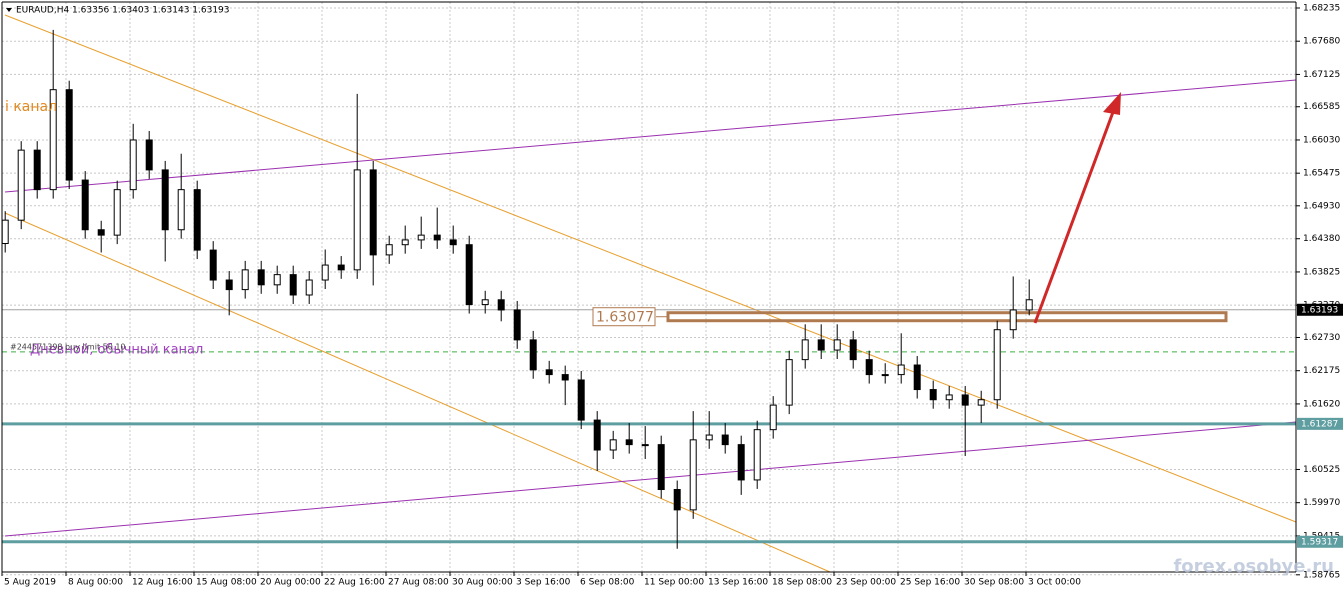  What do you see at coordinates (1321, 338) in the screenshot?
I see `y-tick-label: 1.62730` at bounding box center [1321, 338].